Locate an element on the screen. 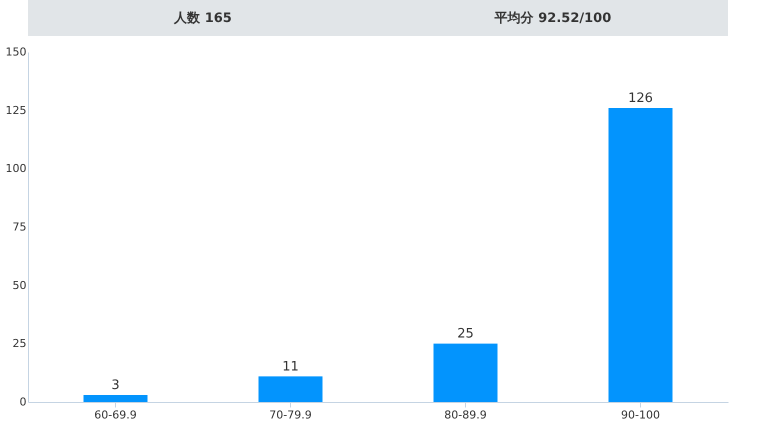  x-tick-label: 90-100 is located at coordinates (640, 415).